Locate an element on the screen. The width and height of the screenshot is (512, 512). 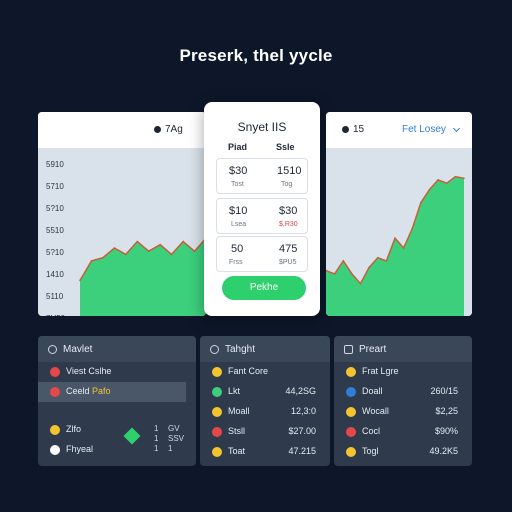
y-tick-label: 5510 is located at coordinates (55, 230).